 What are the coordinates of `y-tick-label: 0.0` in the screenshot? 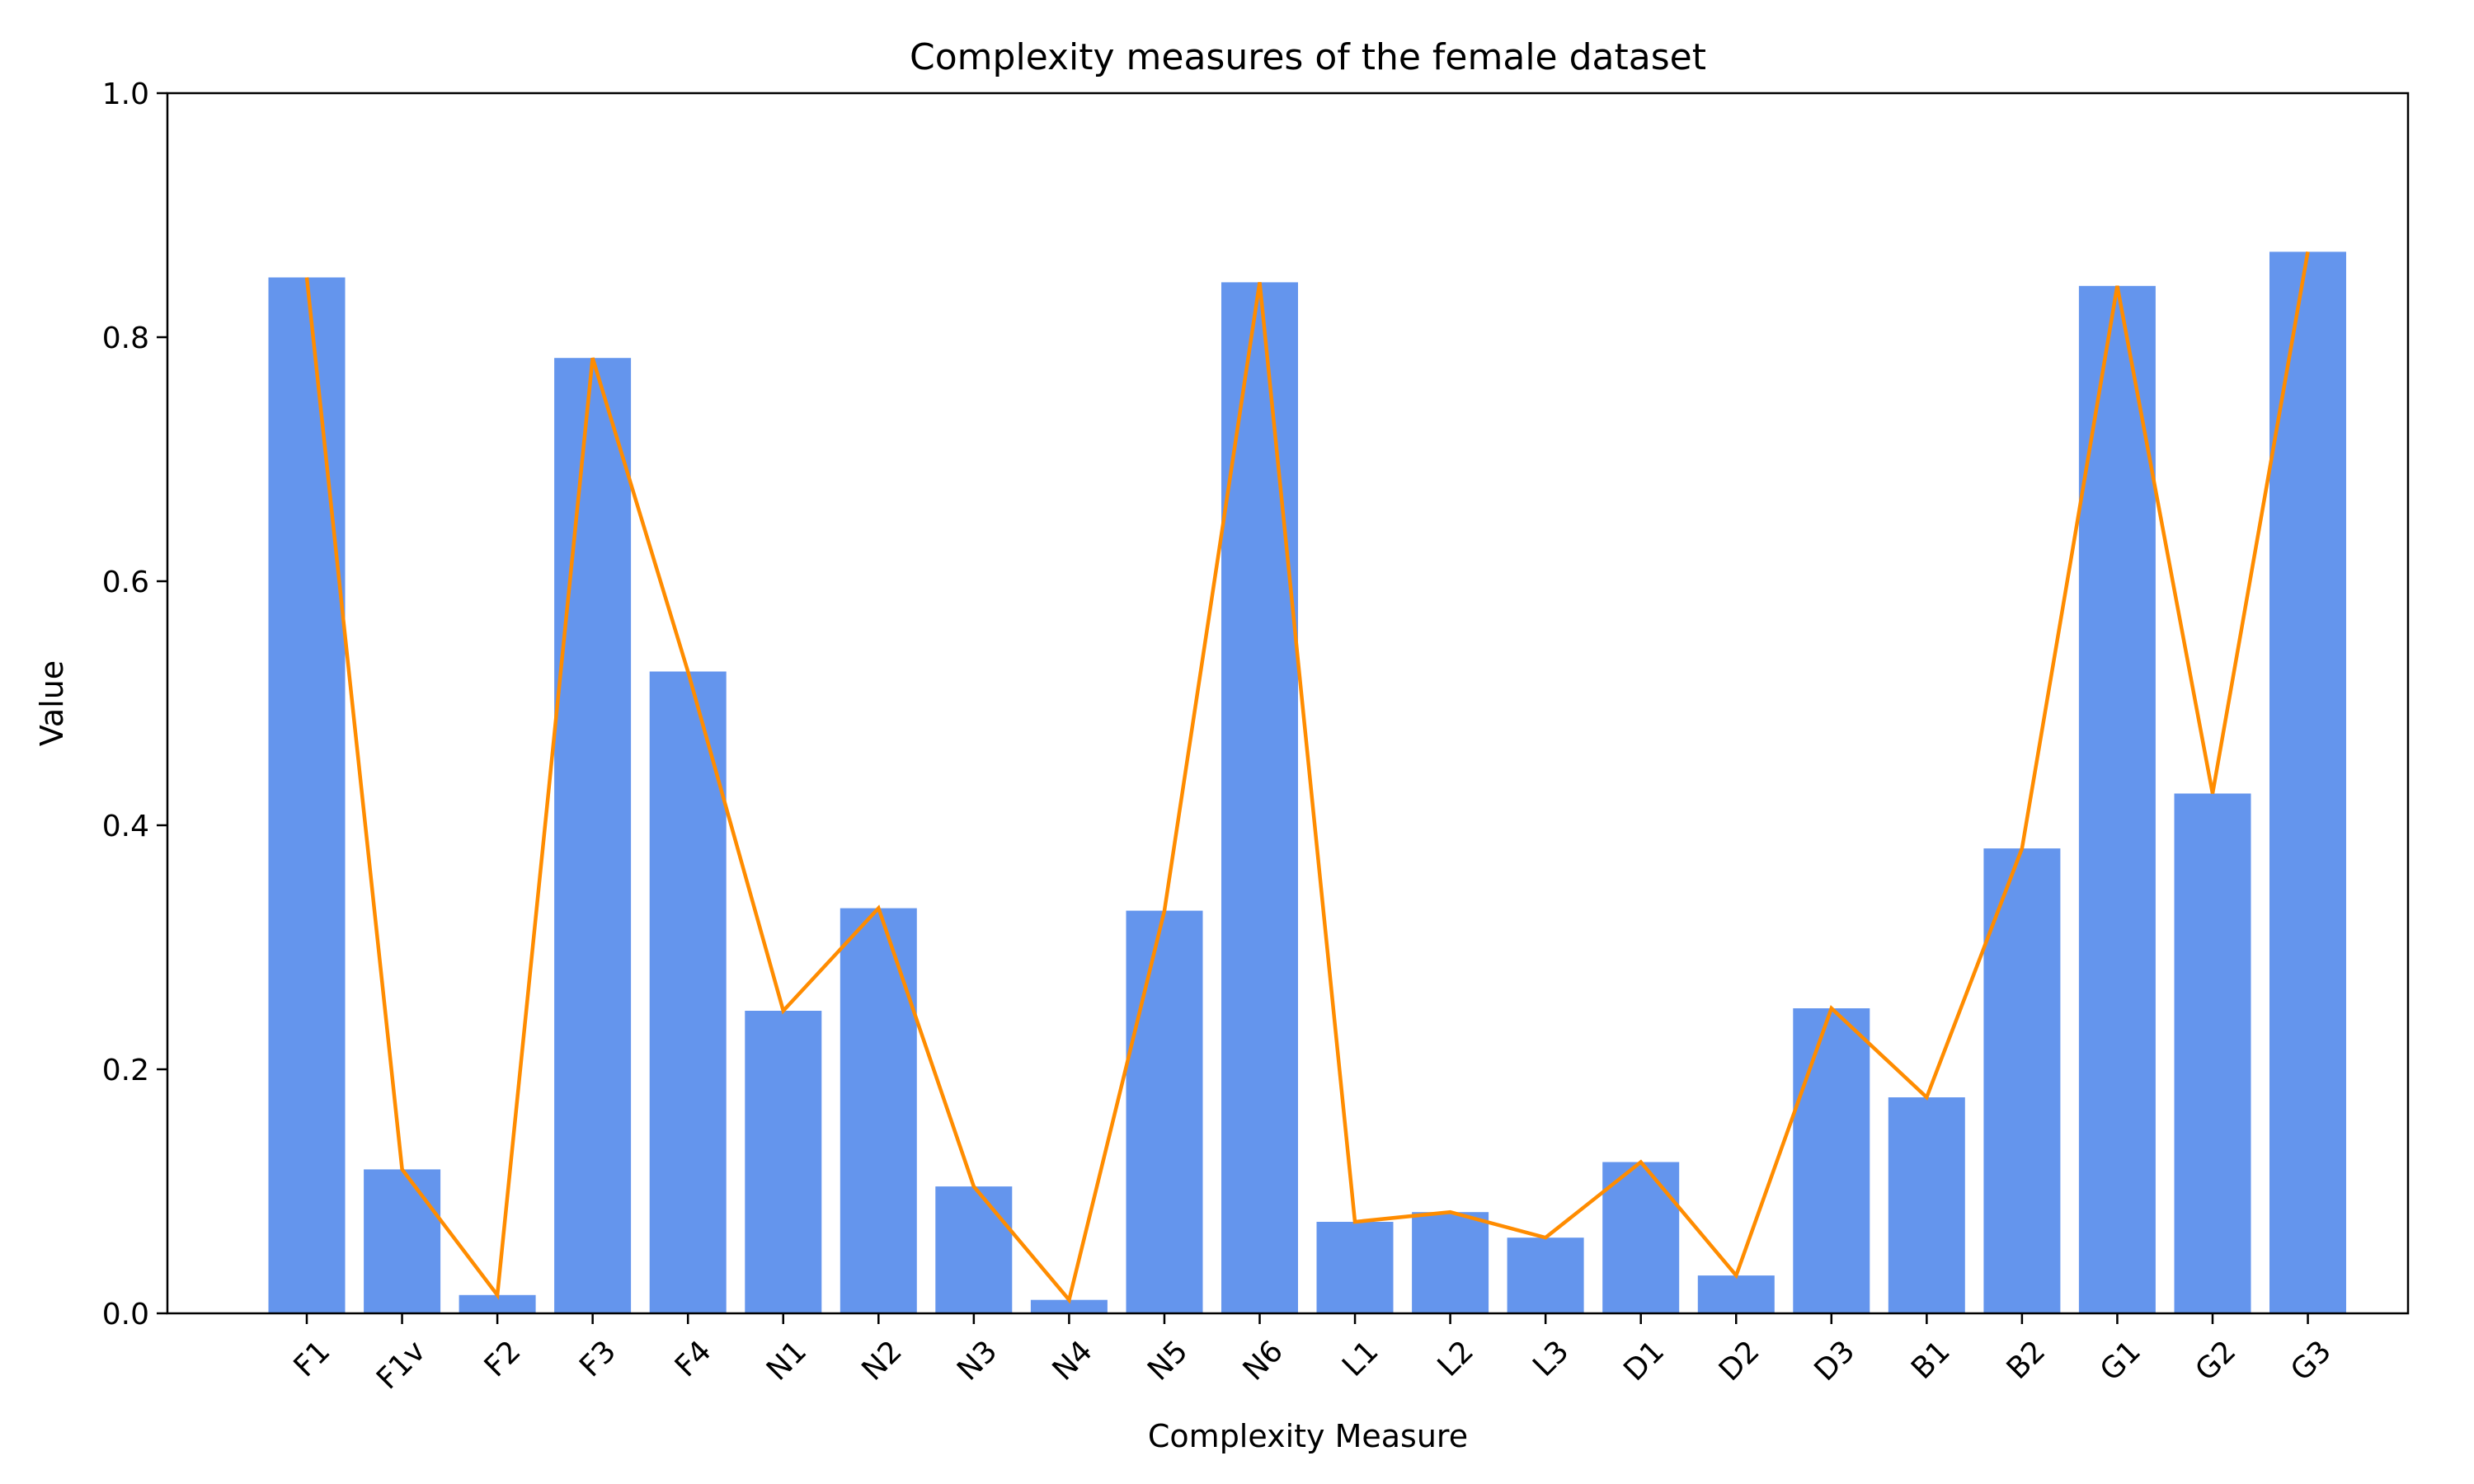 It's located at (125, 1314).